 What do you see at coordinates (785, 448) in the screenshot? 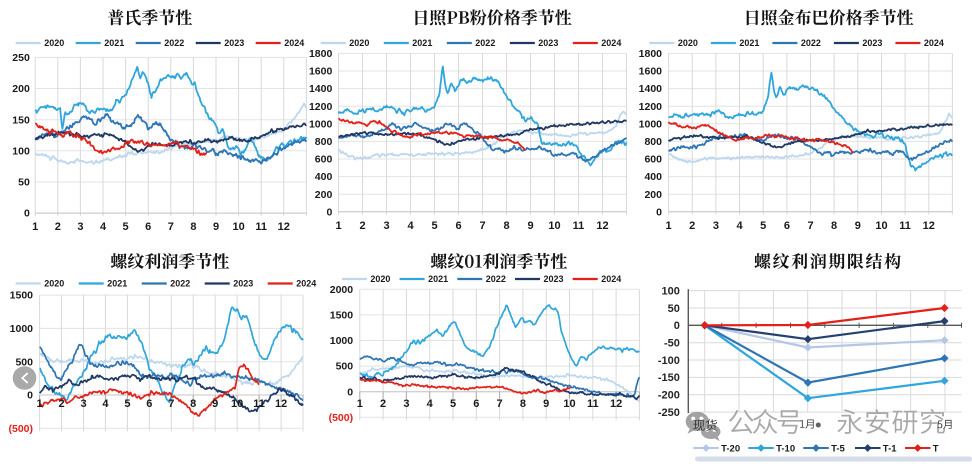
I see `svg-text: T-10` at bounding box center [785, 448].